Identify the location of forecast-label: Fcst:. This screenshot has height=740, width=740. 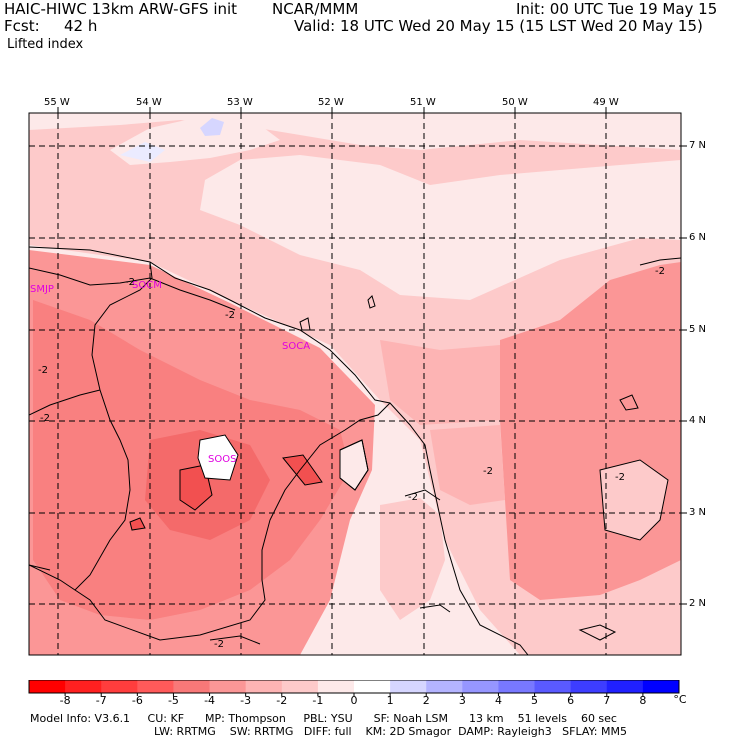
(22, 26).